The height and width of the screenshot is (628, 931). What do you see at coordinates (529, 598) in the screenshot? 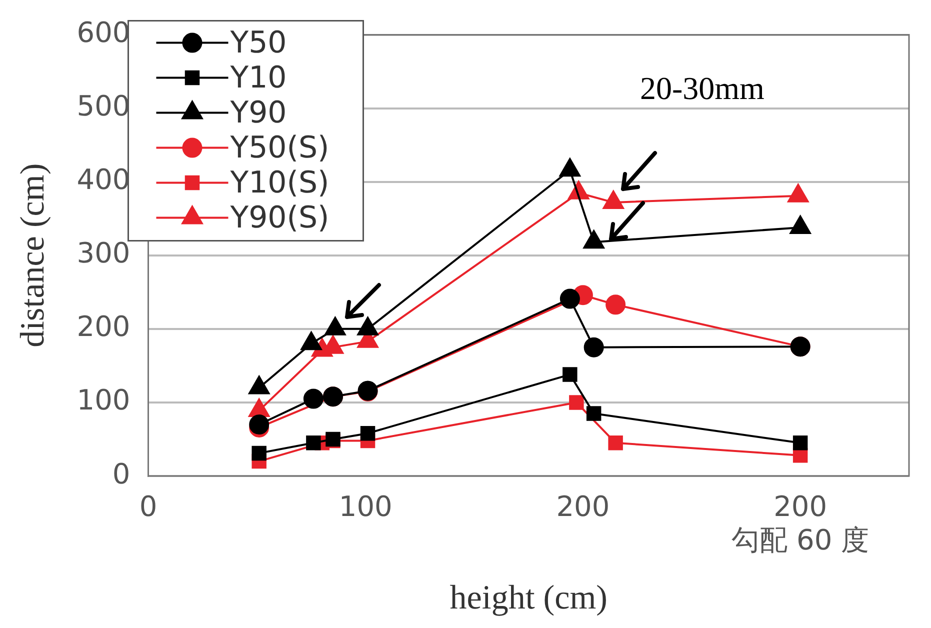
I see `x-axis-title: height (cm)` at bounding box center [529, 598].